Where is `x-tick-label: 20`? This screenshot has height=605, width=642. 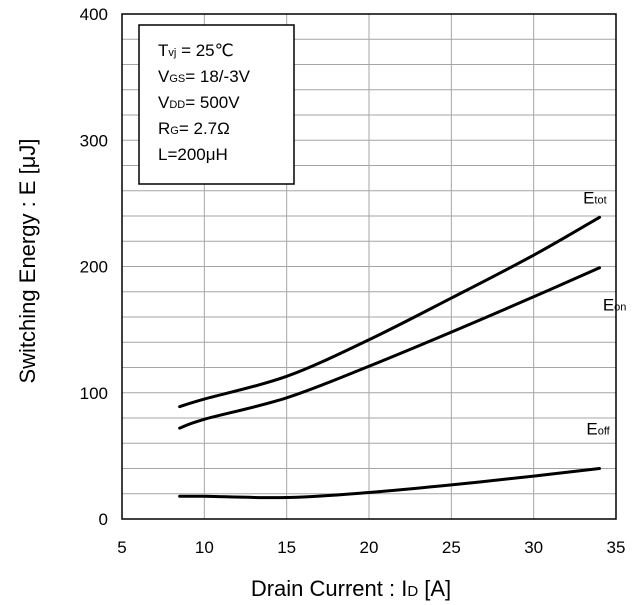 x-tick-label: 20 is located at coordinates (369, 547).